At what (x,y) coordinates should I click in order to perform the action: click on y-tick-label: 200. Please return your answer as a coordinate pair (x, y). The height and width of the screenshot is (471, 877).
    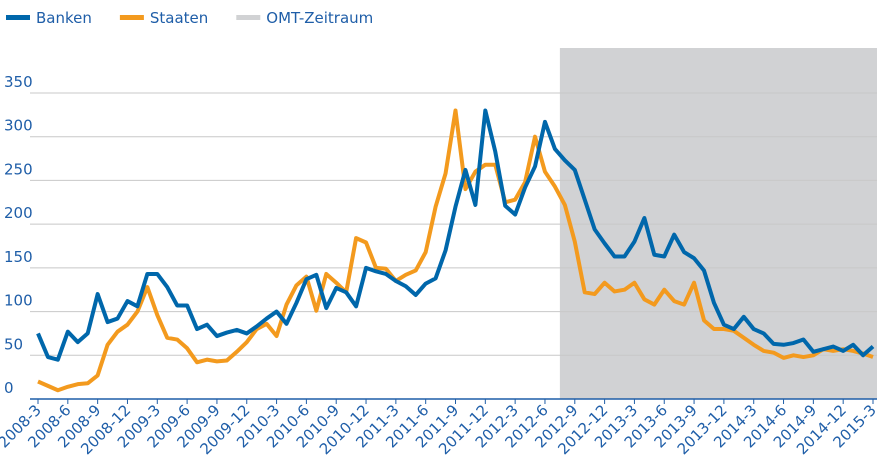
    Looking at the image, I should click on (18, 213).